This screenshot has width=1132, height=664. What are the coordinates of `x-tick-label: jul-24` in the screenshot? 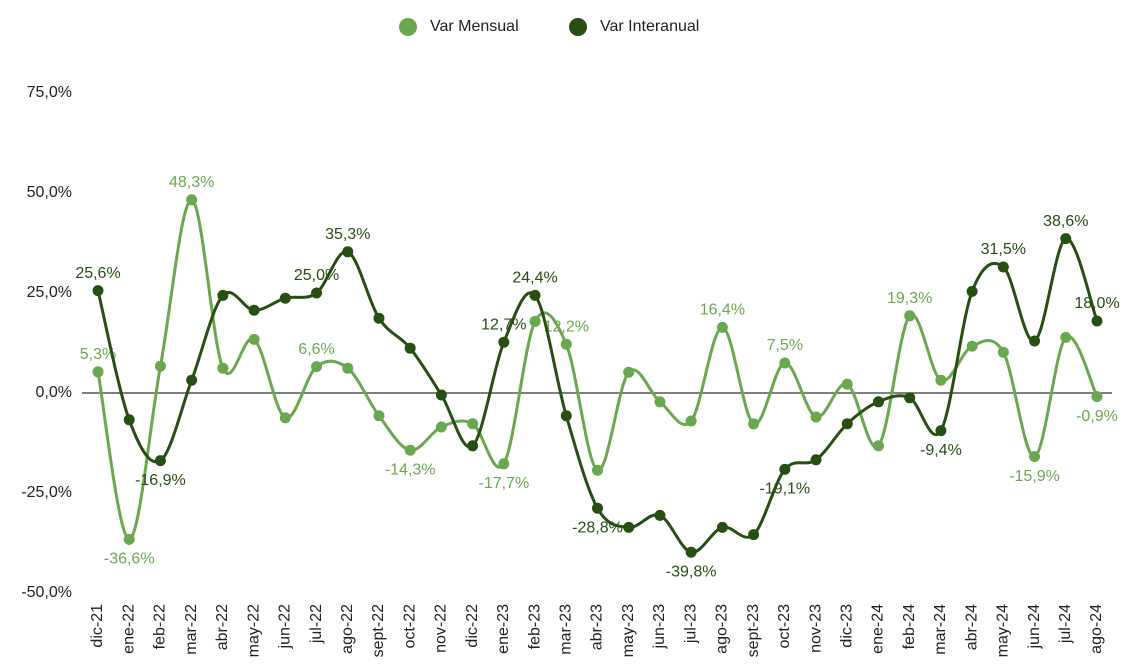 It's located at (1065, 624).